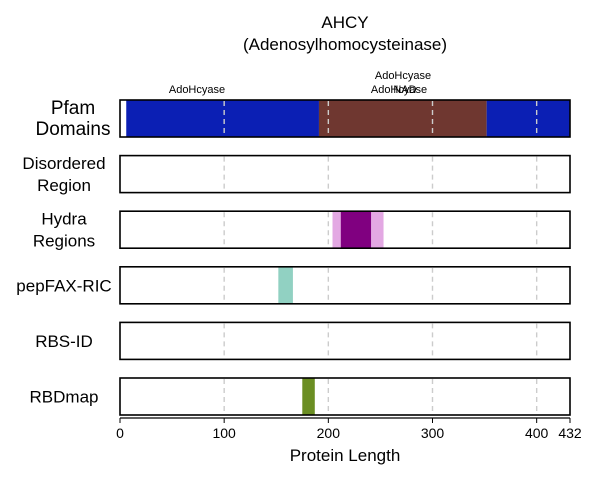  I want to click on track-5-frame, so click(345, 396).